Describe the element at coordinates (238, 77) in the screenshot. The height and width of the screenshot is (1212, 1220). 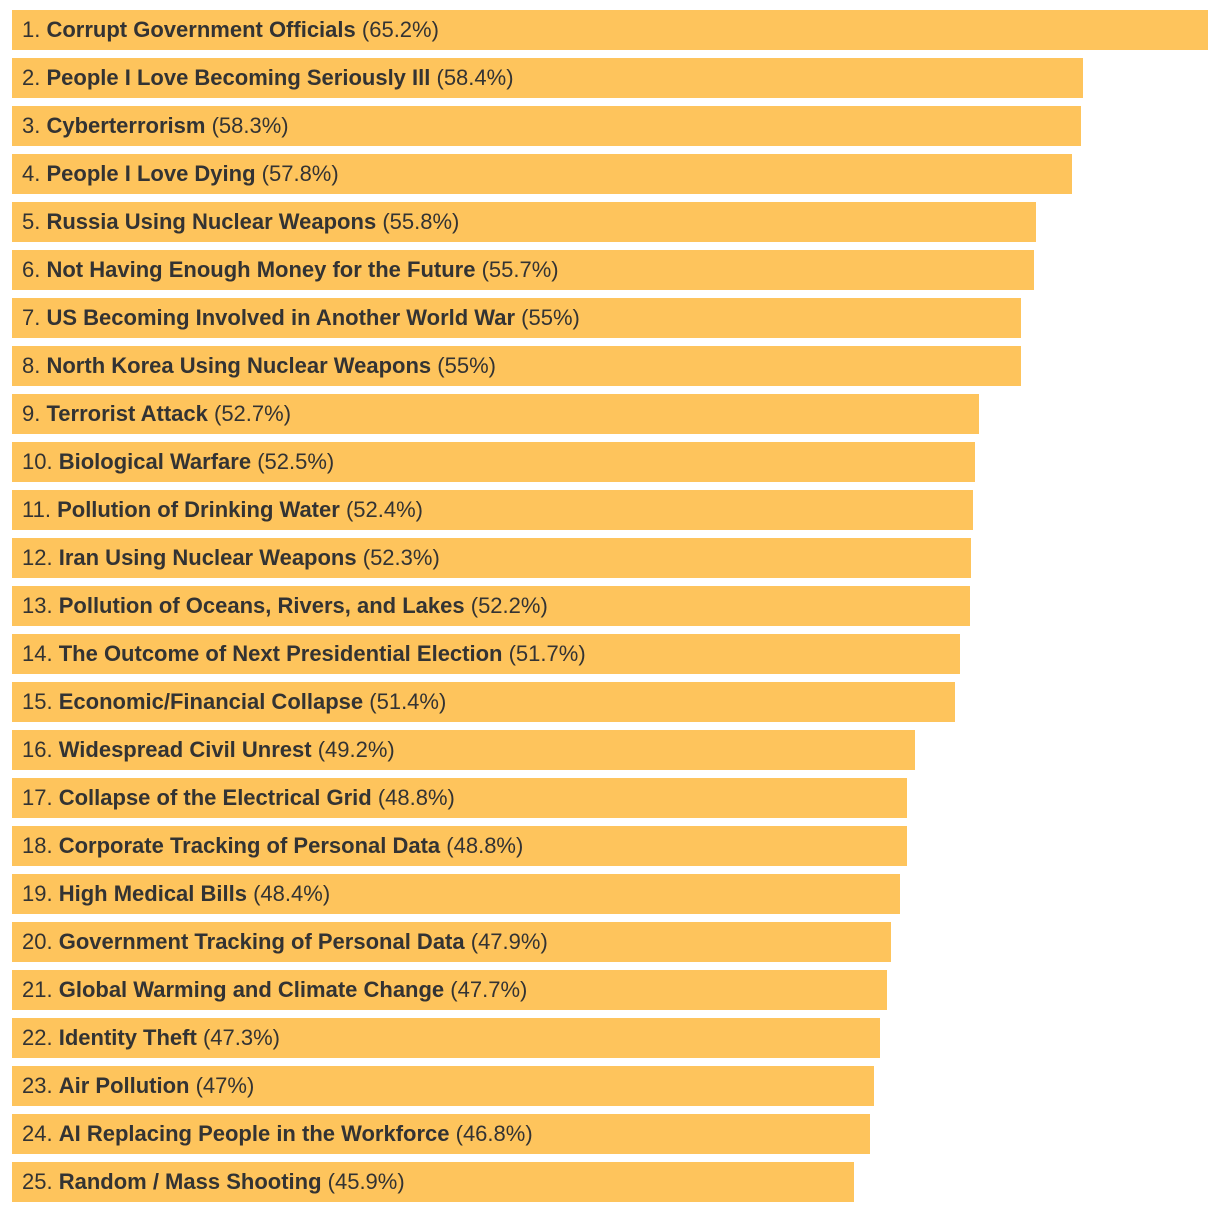
I see `bar-category: People I Love Becoming Seriously Ill` at that location.